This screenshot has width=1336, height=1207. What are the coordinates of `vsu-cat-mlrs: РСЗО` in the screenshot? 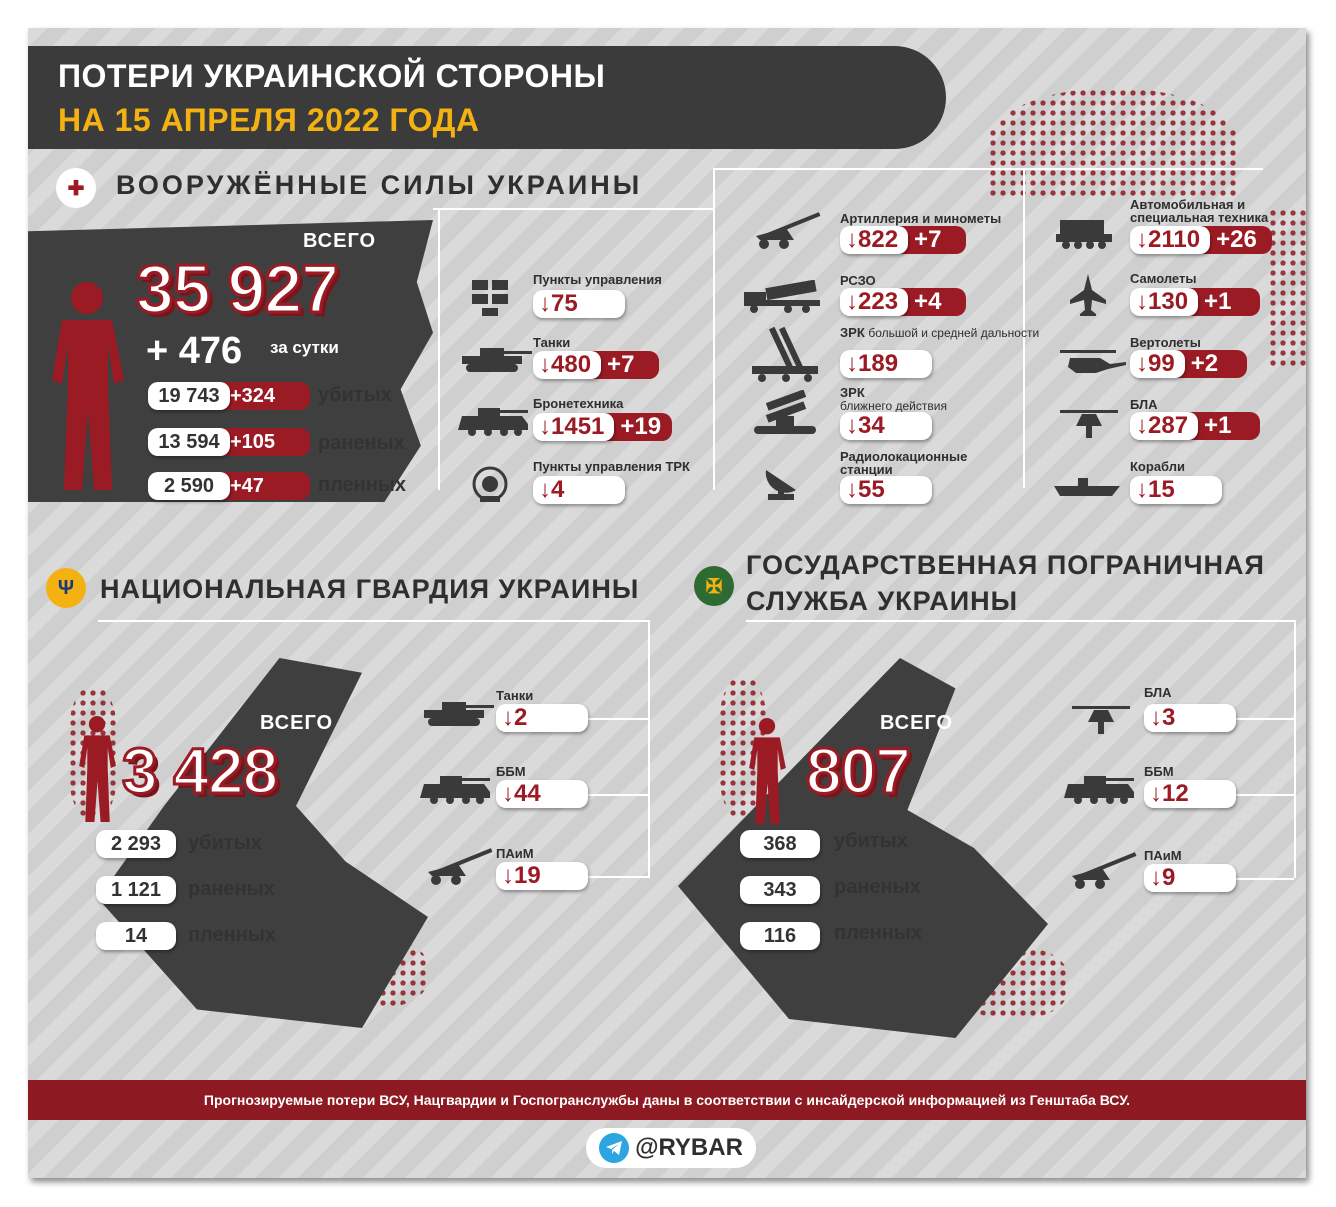 It's located at (858, 280).